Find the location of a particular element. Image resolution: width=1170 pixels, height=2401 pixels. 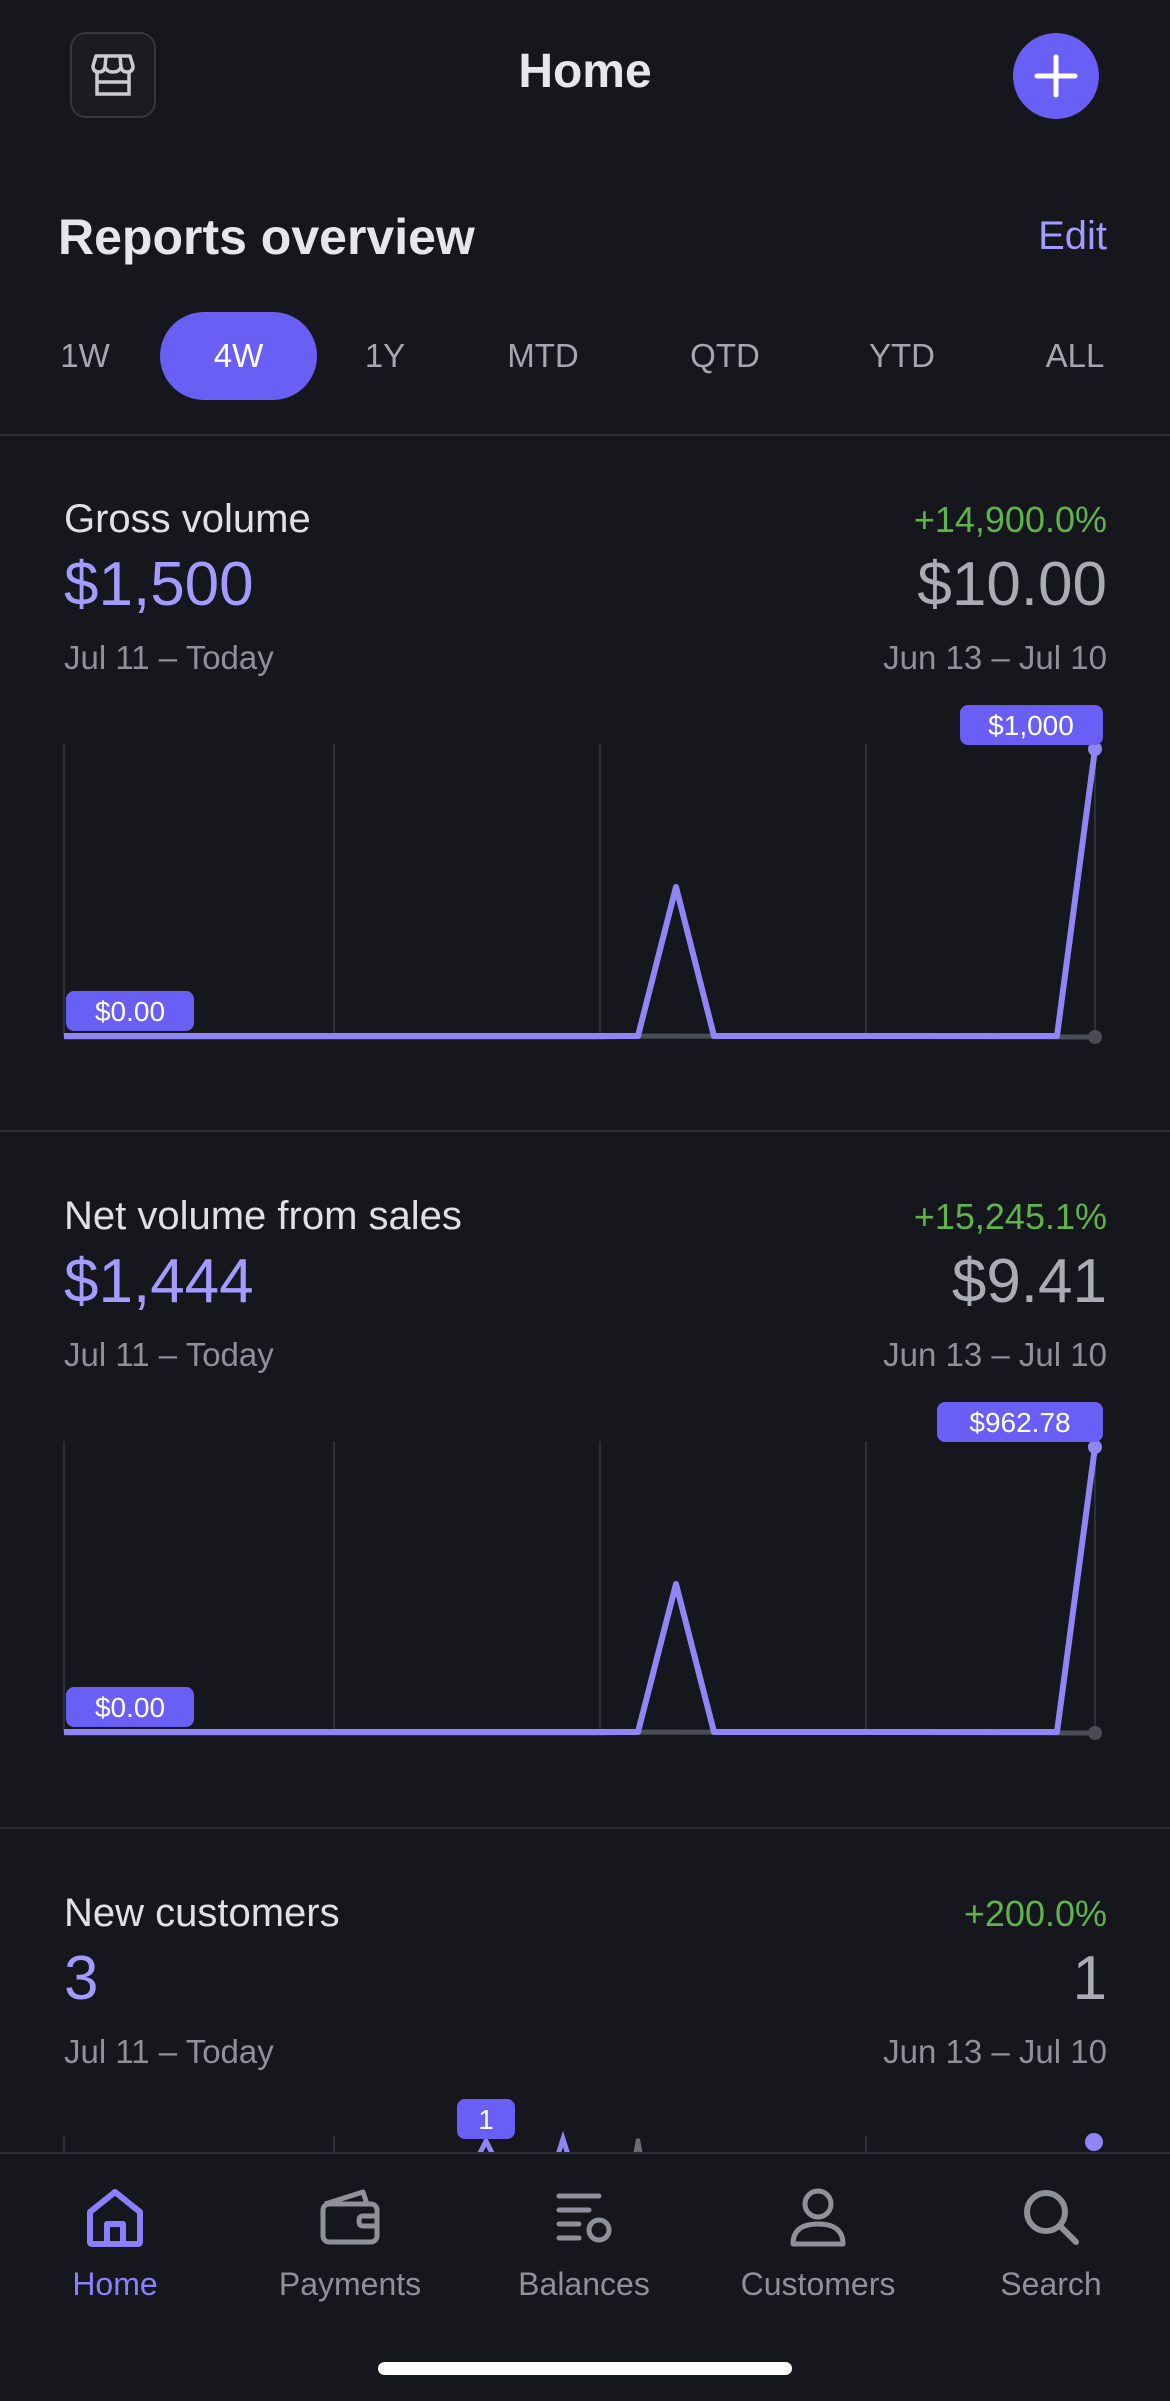

tab-search: Search is located at coordinates (1051, 2242).